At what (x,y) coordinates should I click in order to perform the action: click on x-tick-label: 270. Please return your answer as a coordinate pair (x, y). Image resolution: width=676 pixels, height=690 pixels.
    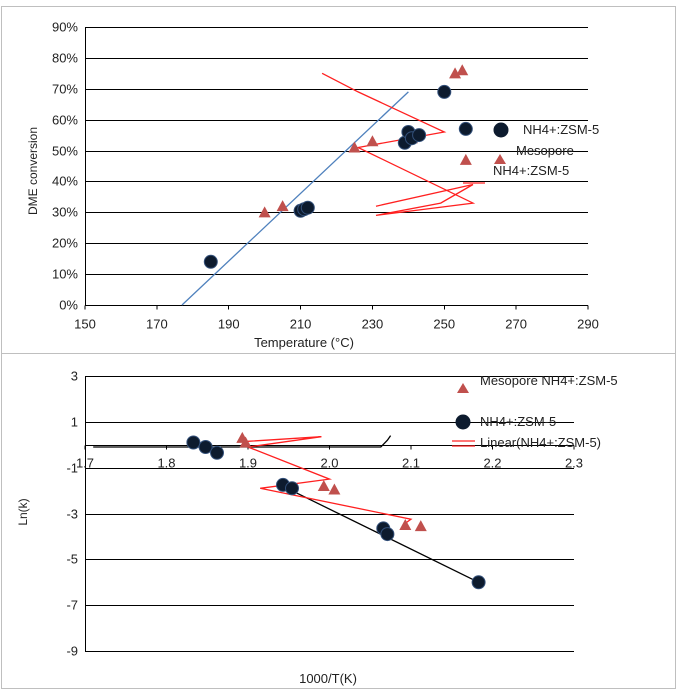
    Looking at the image, I should click on (516, 324).